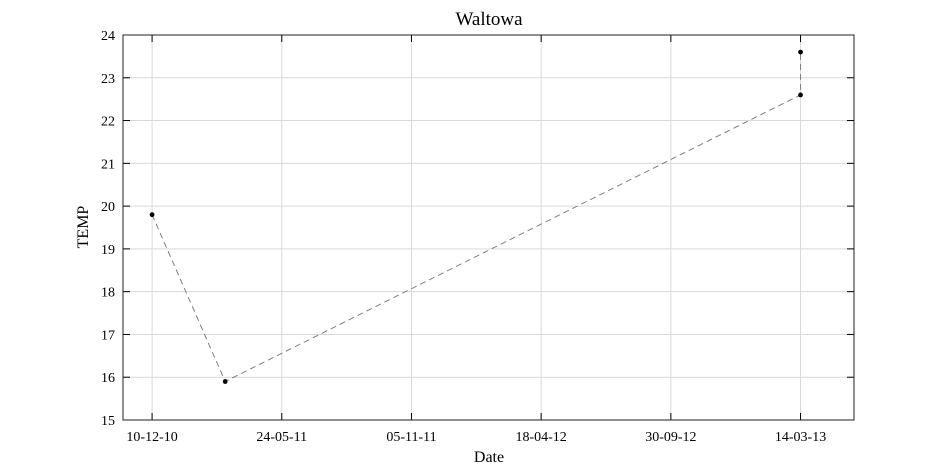 Image resolution: width=945 pixels, height=472 pixels. I want to click on x-tick-label: 05-11-11, so click(411, 437).